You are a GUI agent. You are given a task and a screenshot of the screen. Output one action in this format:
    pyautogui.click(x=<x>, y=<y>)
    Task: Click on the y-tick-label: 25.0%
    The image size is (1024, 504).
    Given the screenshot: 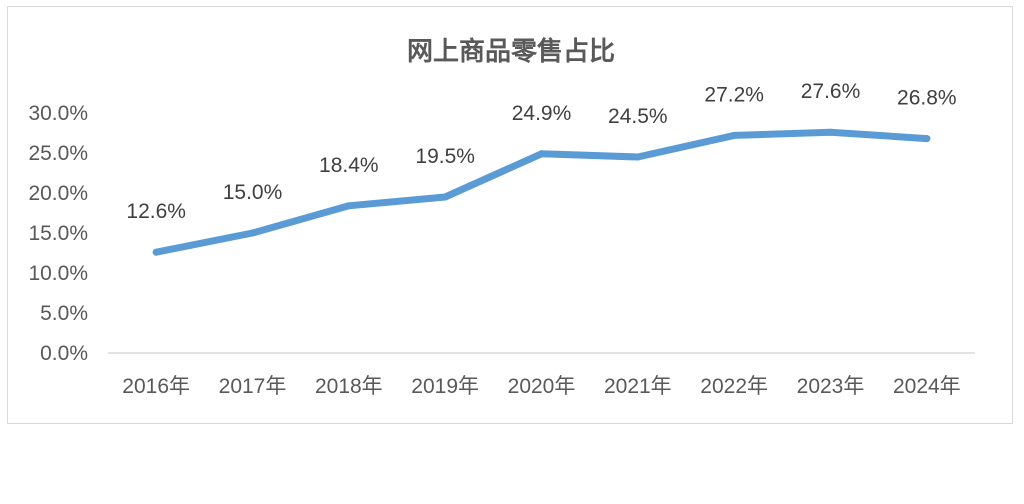 What is the action you would take?
    pyautogui.click(x=58, y=153)
    